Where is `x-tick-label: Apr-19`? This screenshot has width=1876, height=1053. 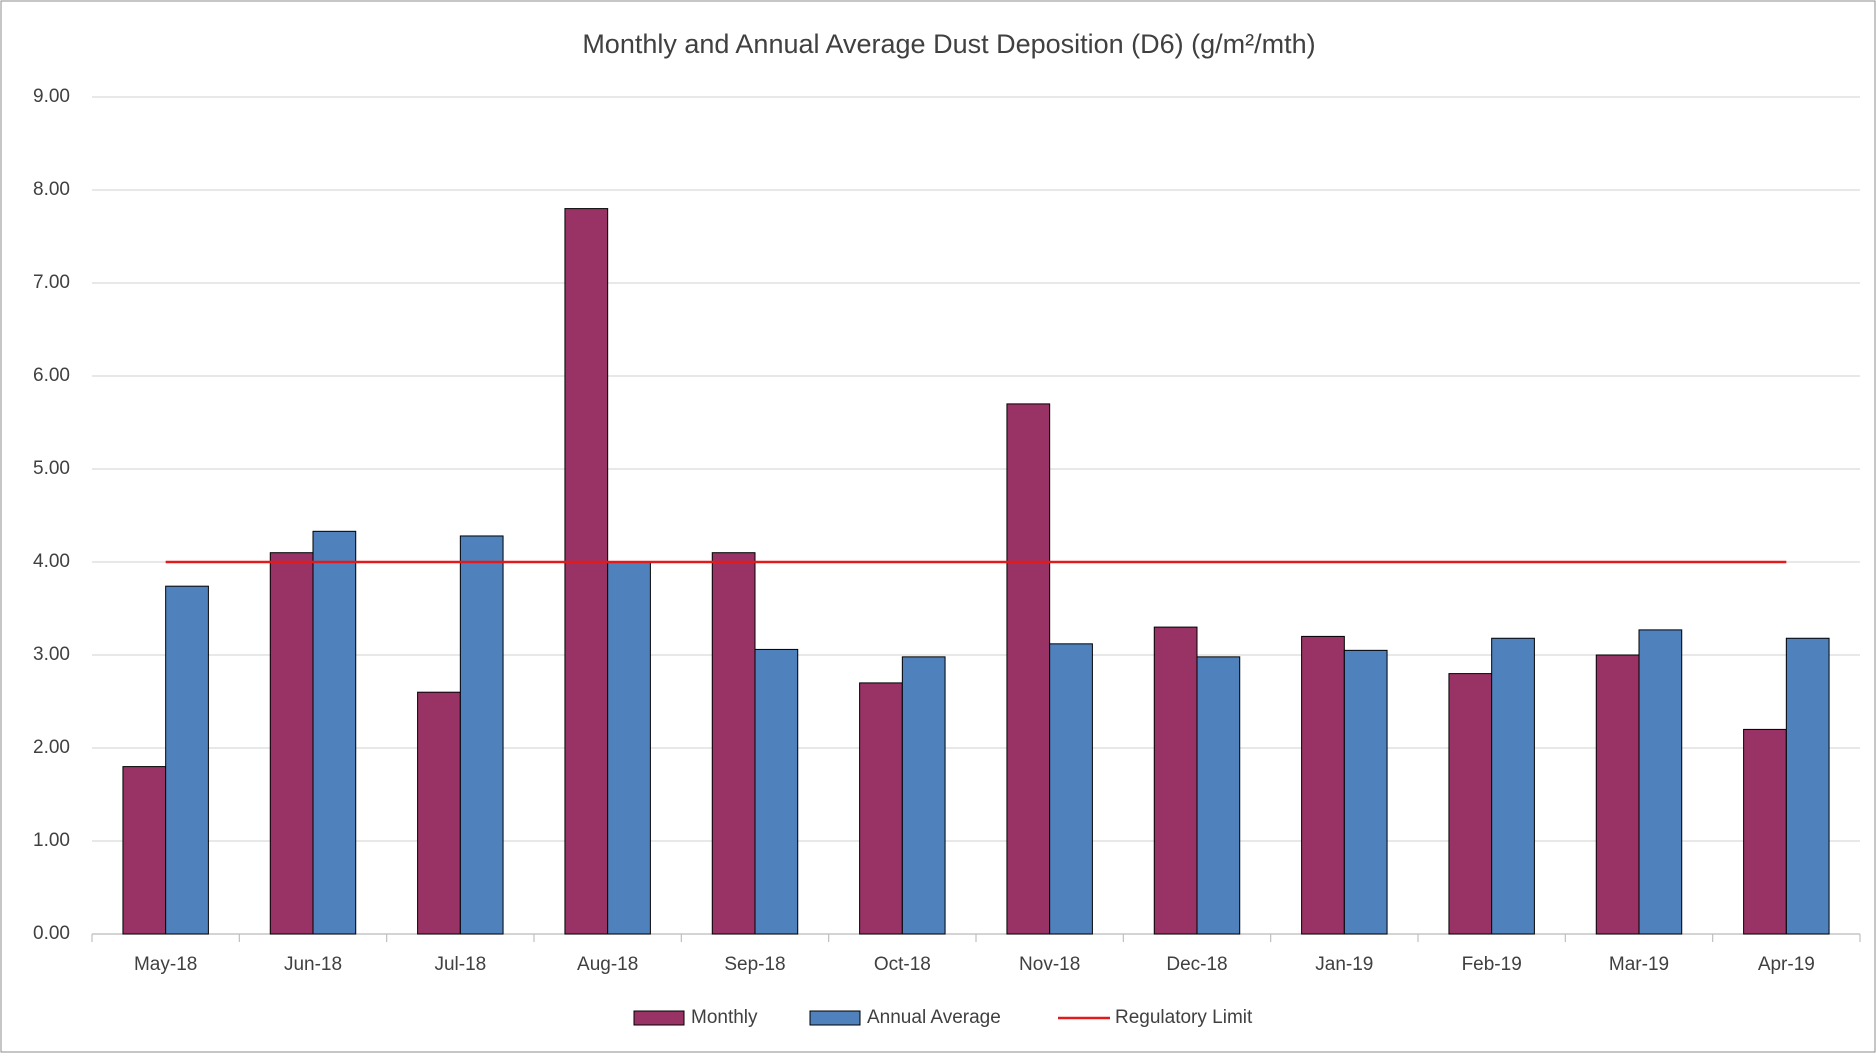 x-tick-label: Apr-19 is located at coordinates (1786, 964).